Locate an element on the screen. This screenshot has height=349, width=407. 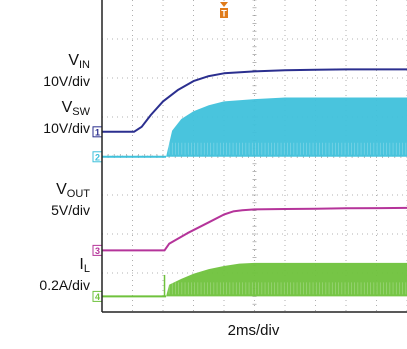
trace-ch2-envelope is located at coordinates (286, 127).